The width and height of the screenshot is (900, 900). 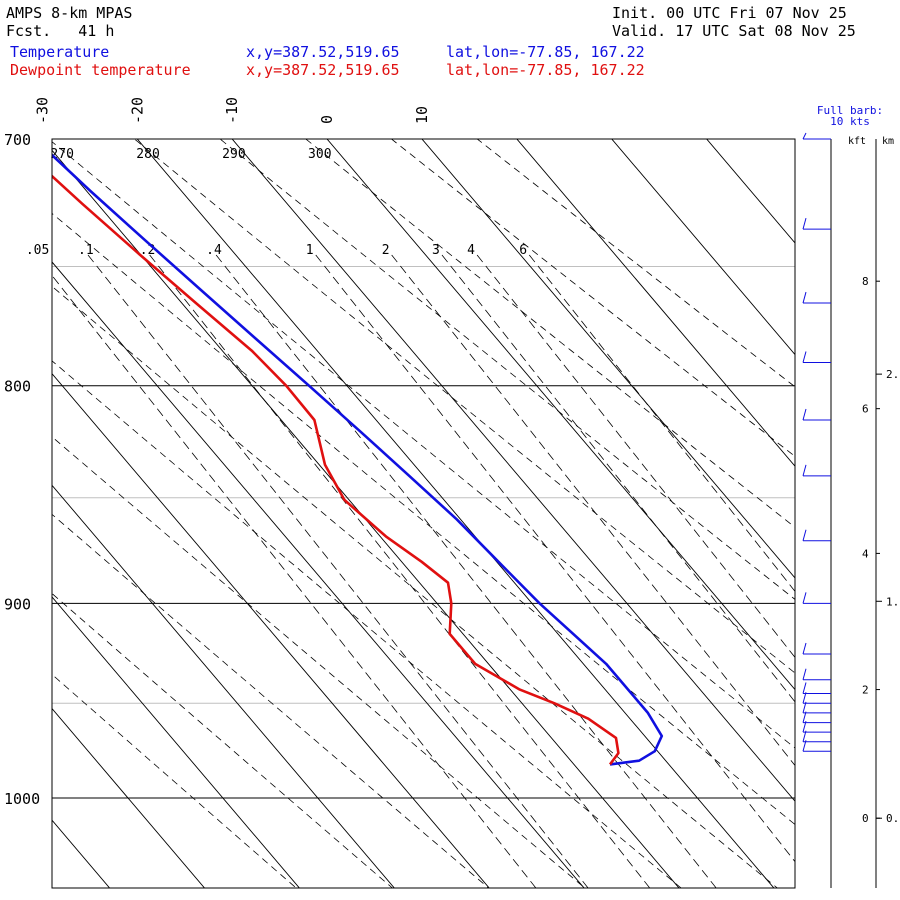 I want to click on kft-tick-label: 6, so click(x=865, y=409).